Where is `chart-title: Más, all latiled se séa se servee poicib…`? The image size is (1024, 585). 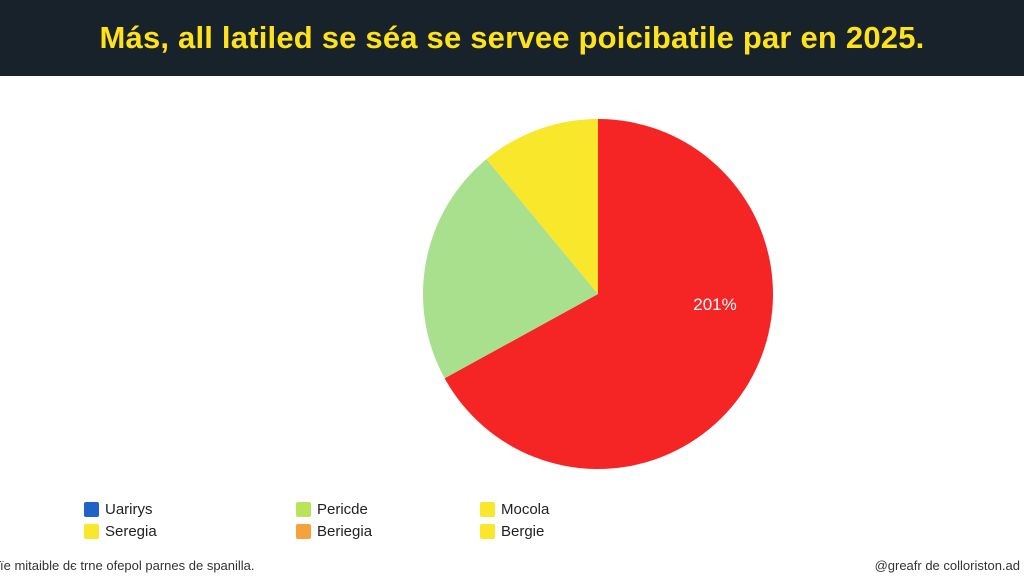
chart-title: Más, all latiled se séa se servee poicib… is located at coordinates (512, 37).